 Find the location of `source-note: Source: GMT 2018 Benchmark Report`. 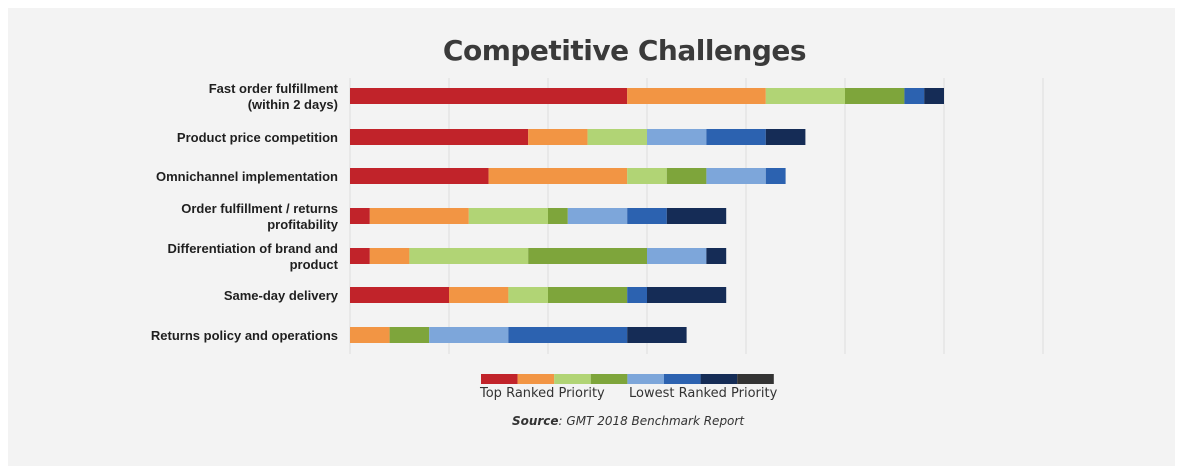

source-note: Source: GMT 2018 Benchmark Report is located at coordinates (590, 421).